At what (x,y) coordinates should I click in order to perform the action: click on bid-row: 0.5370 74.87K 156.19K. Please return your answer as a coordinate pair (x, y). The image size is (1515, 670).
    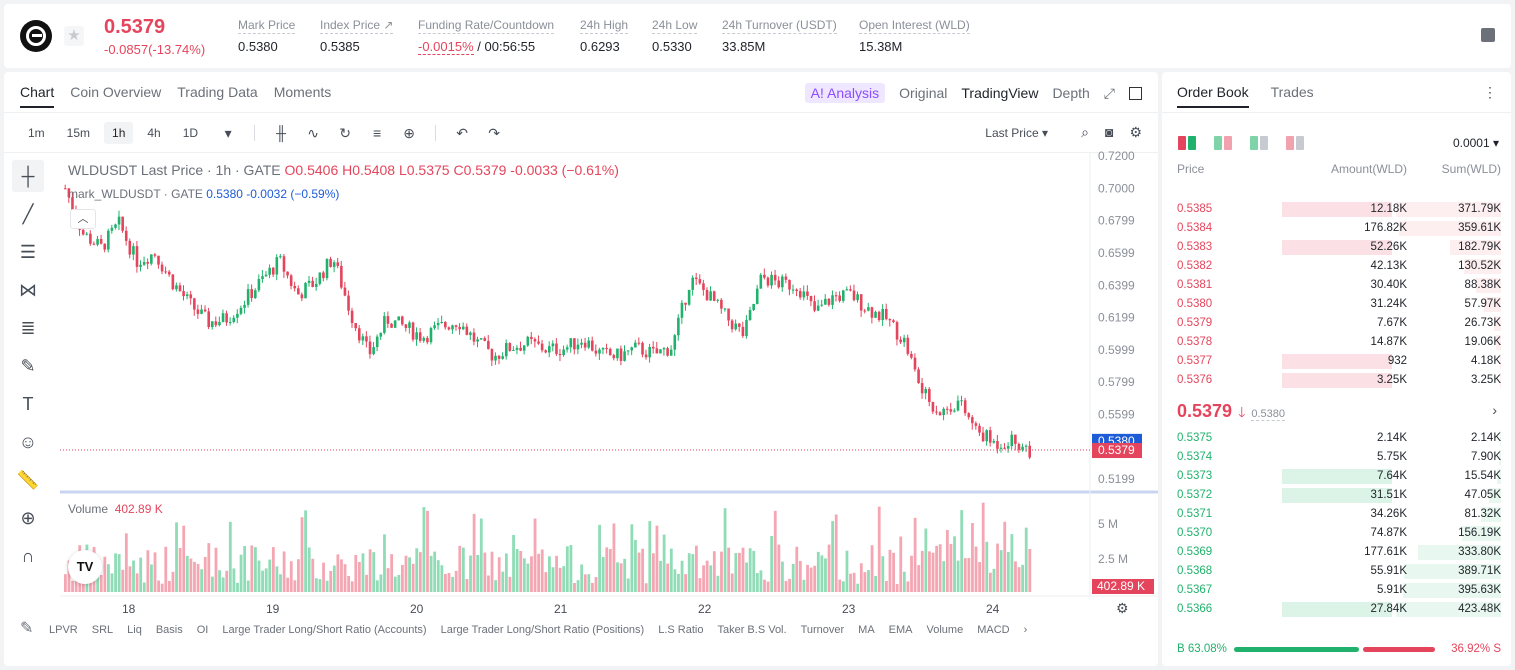
    Looking at the image, I should click on (1336, 533).